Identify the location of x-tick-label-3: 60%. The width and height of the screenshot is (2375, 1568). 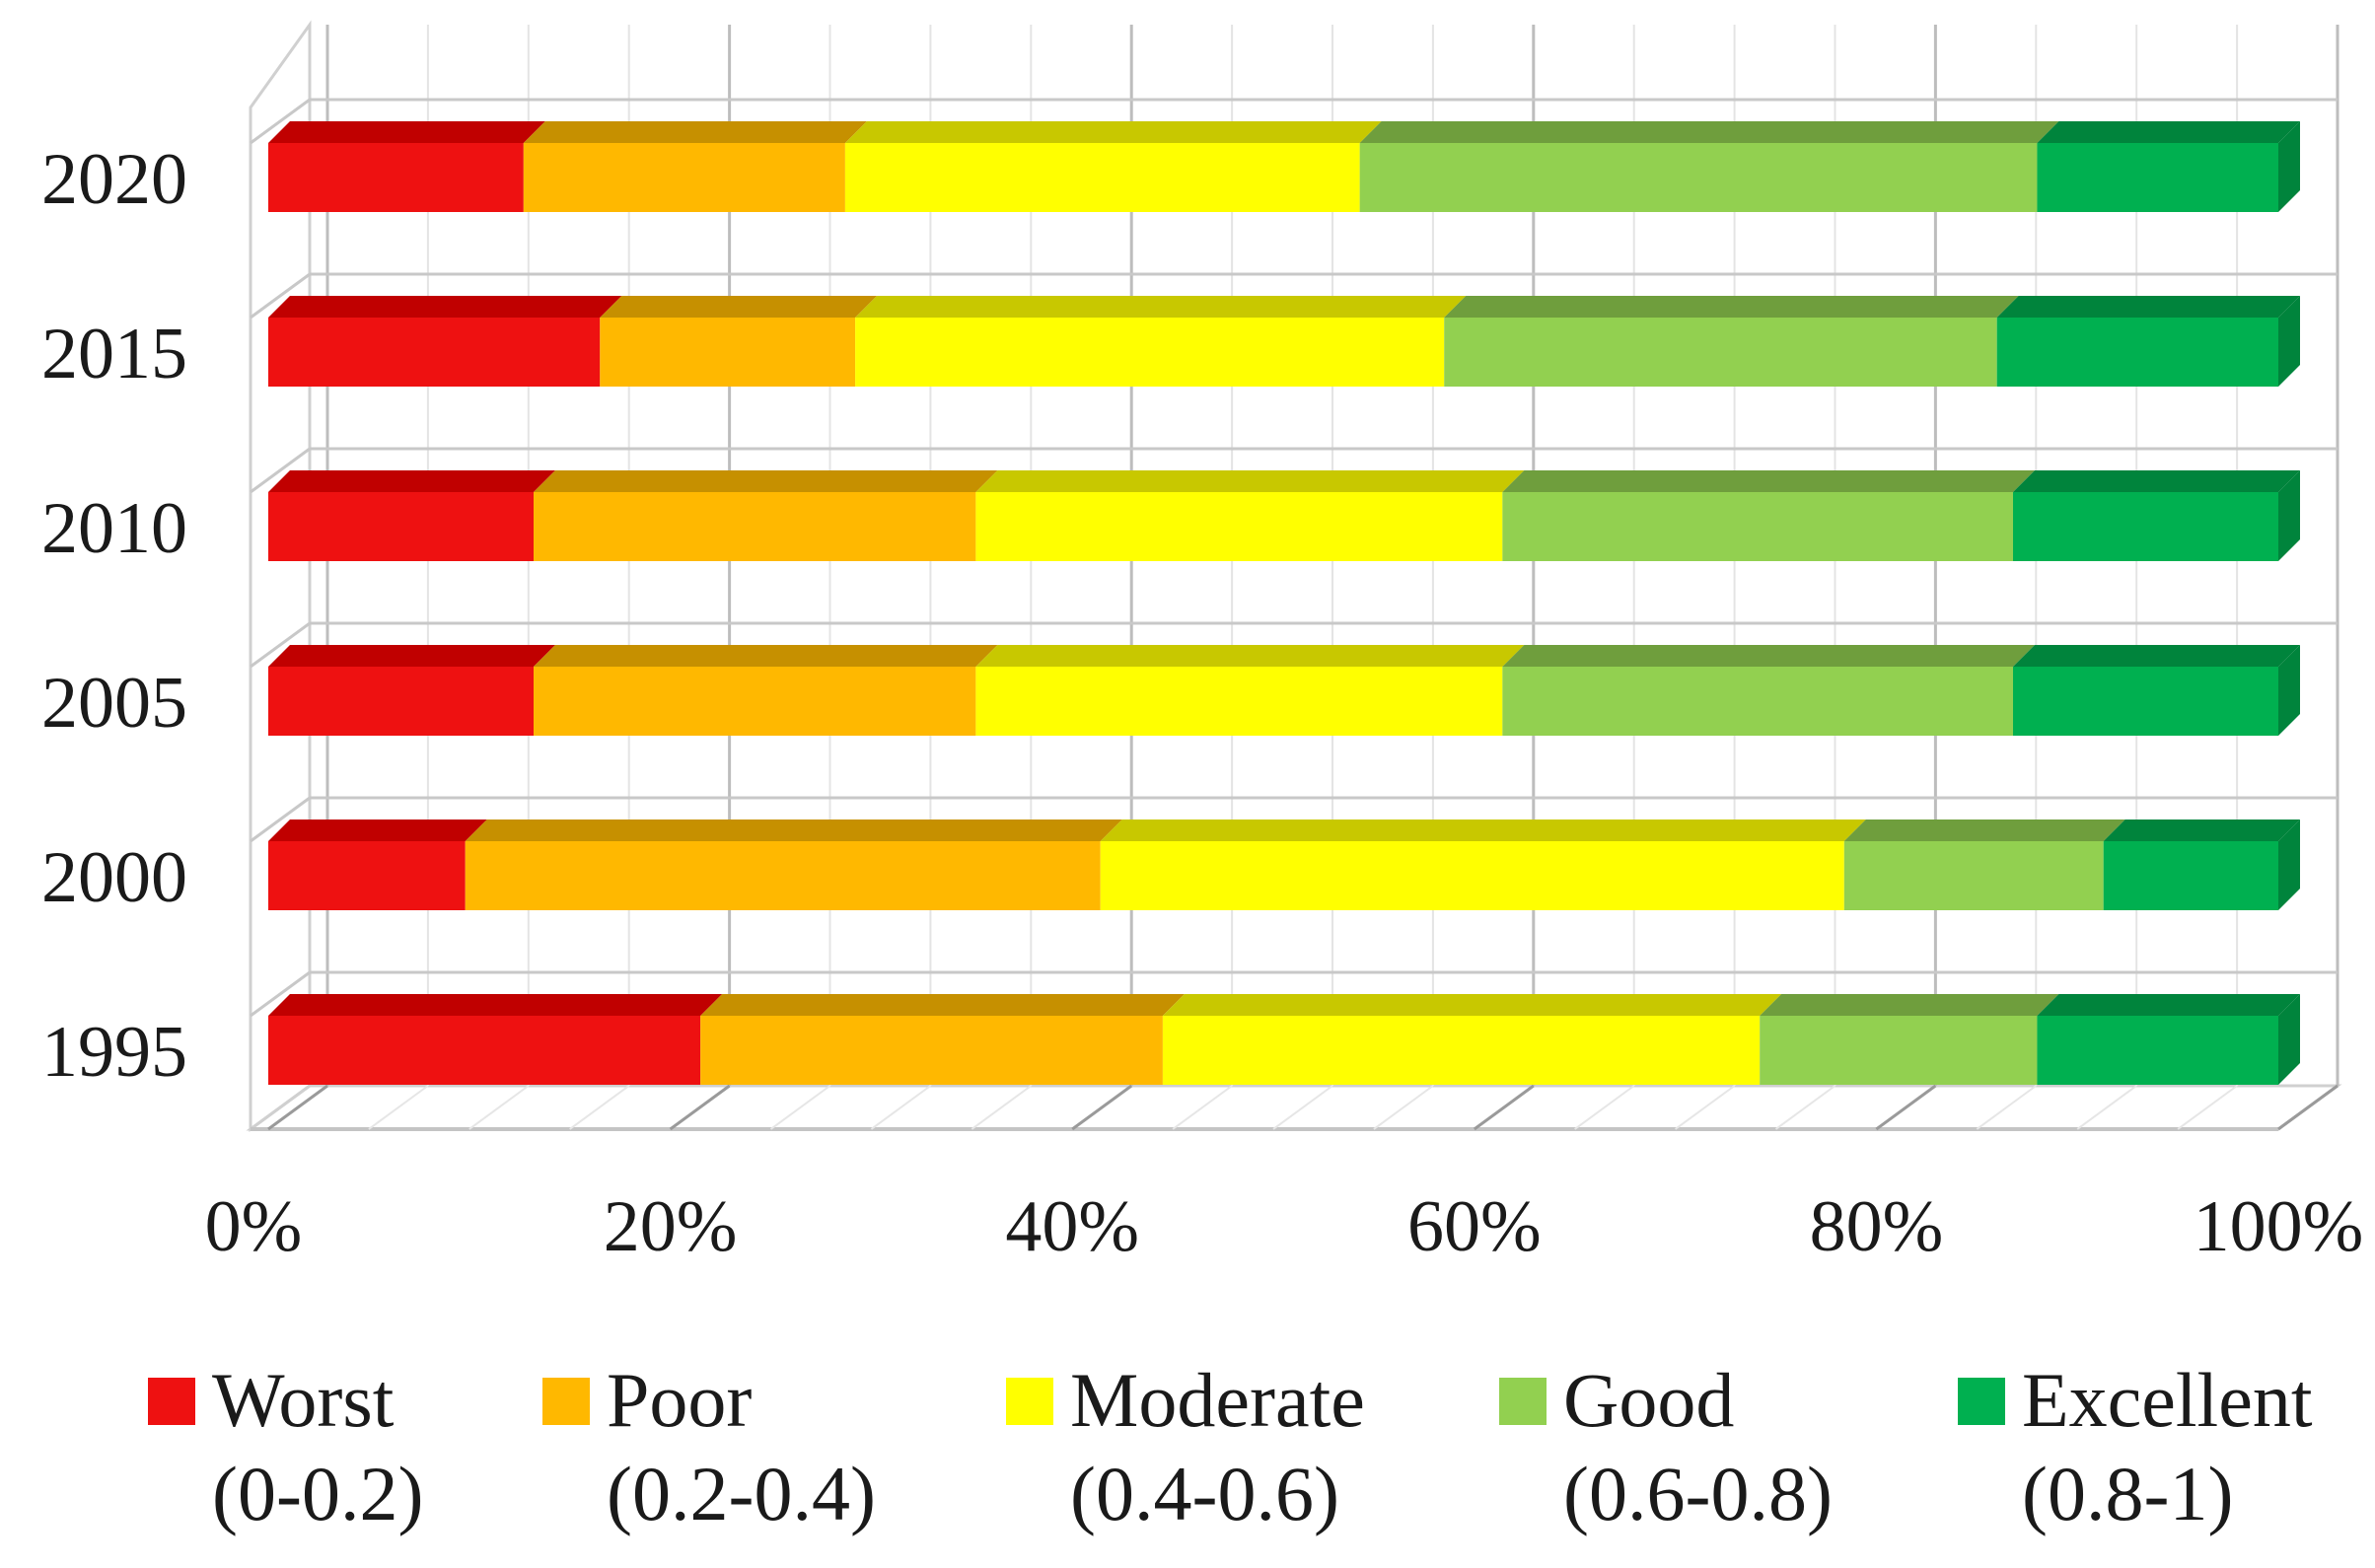
(1474, 1226).